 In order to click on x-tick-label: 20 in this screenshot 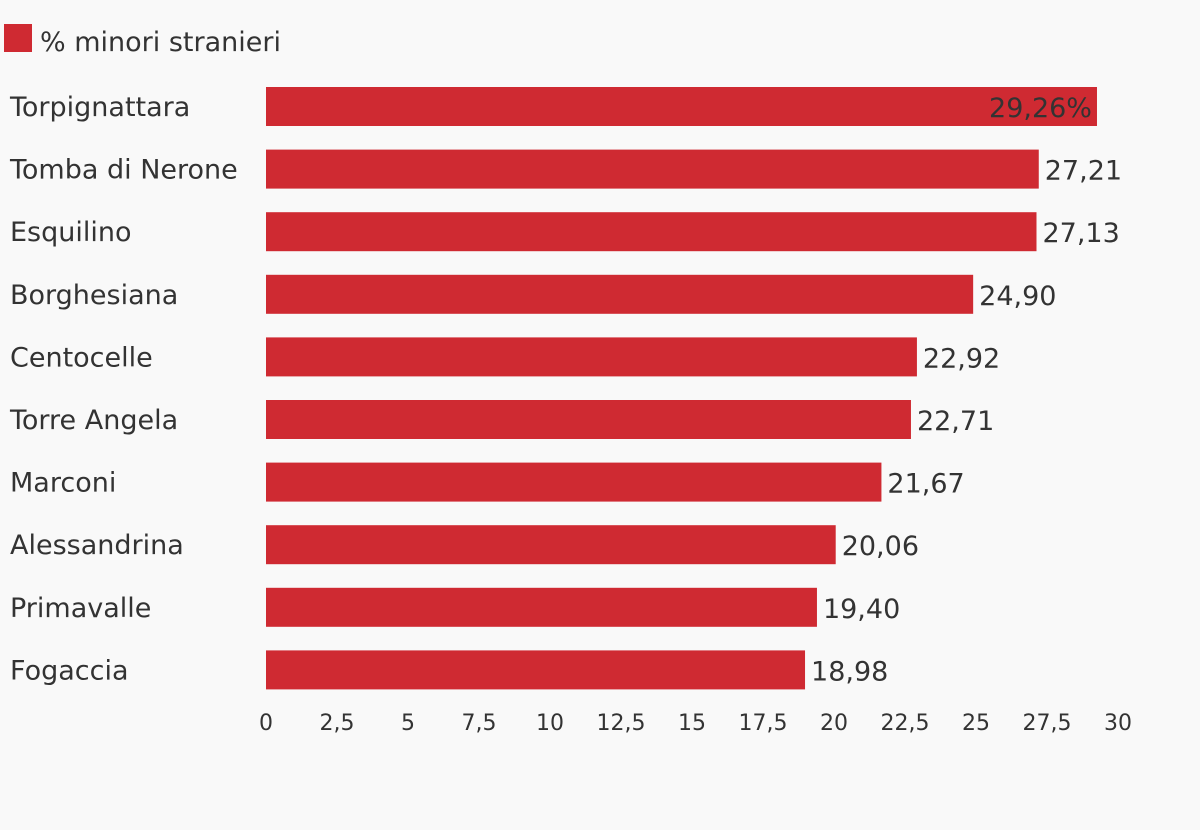, I will do `click(834, 723)`.